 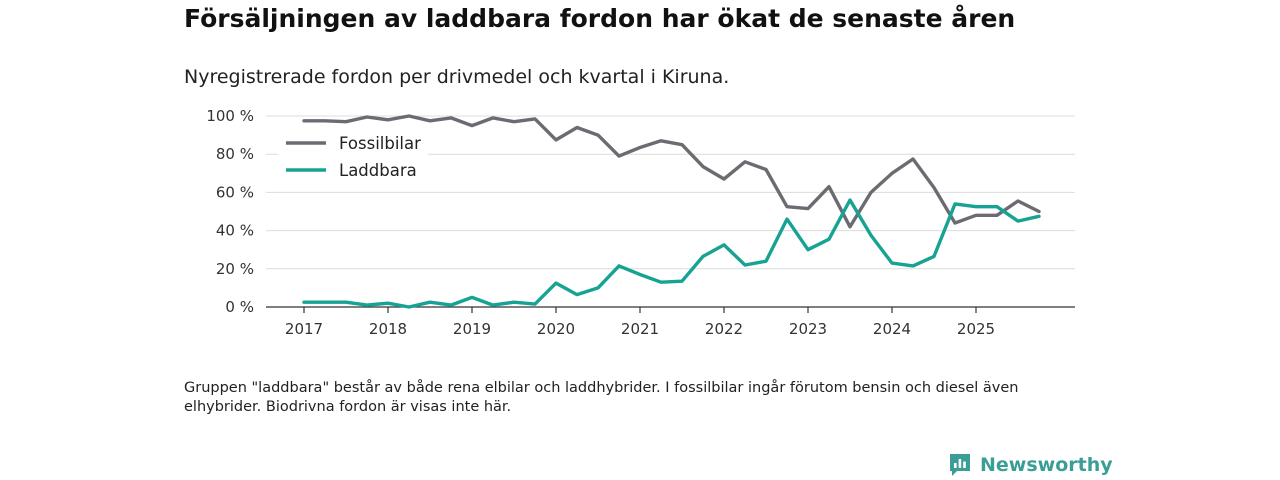 What do you see at coordinates (960, 465) in the screenshot?
I see `newsworthy-logo-icon` at bounding box center [960, 465].